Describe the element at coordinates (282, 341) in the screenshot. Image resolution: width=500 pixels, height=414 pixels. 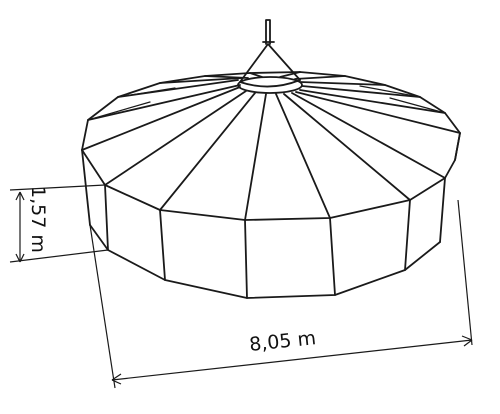
I see `diameter-label: 8,05 m` at that location.